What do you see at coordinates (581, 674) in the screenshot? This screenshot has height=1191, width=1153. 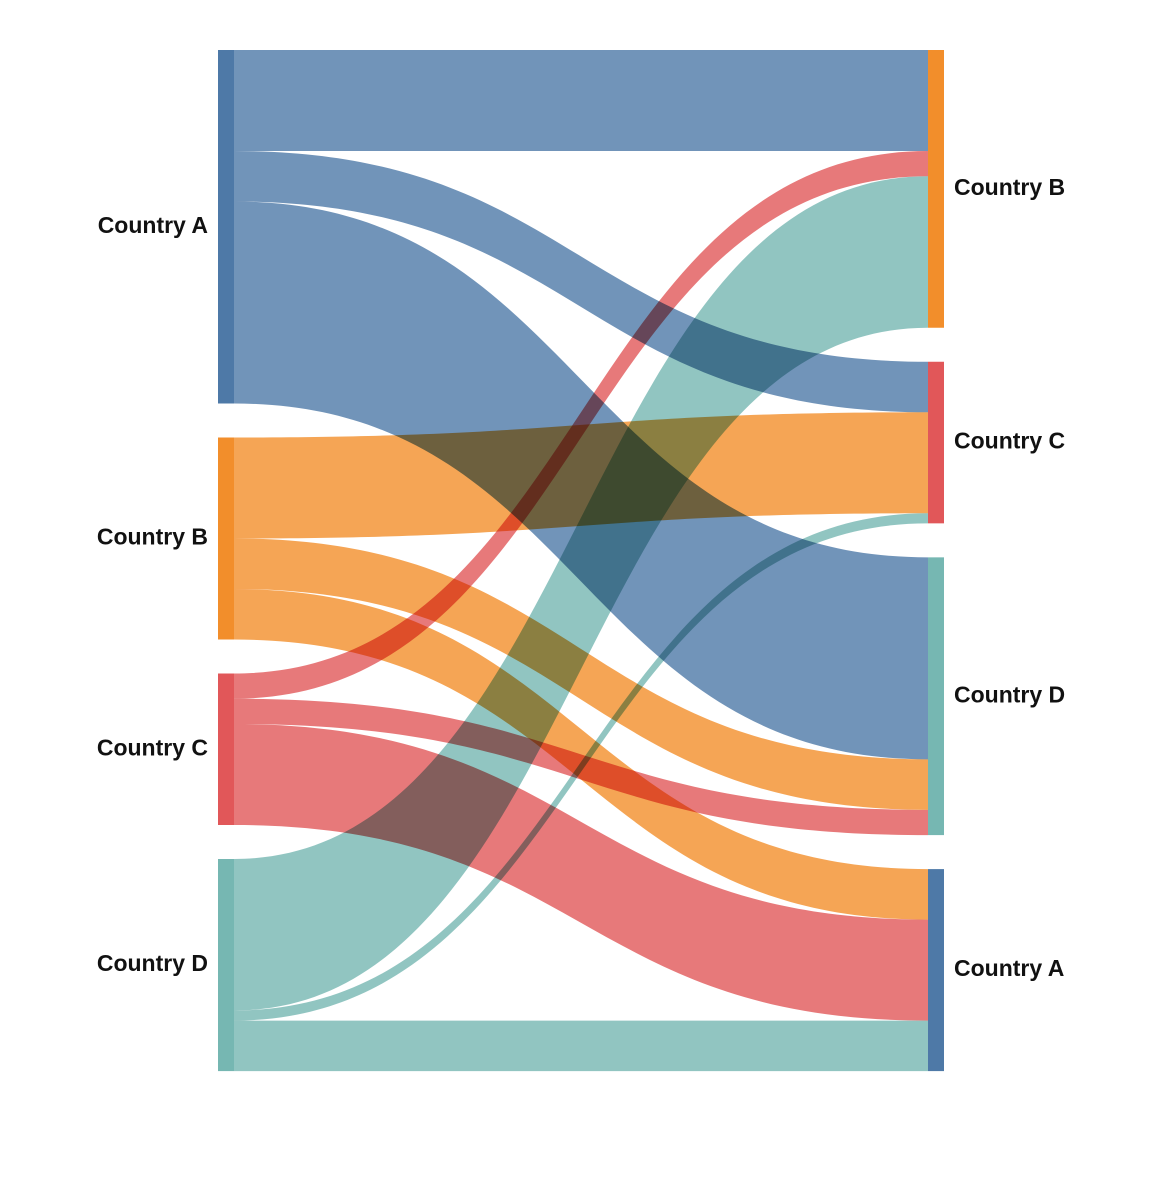 I see `flow-src-b-to-tgt-d` at bounding box center [581, 674].